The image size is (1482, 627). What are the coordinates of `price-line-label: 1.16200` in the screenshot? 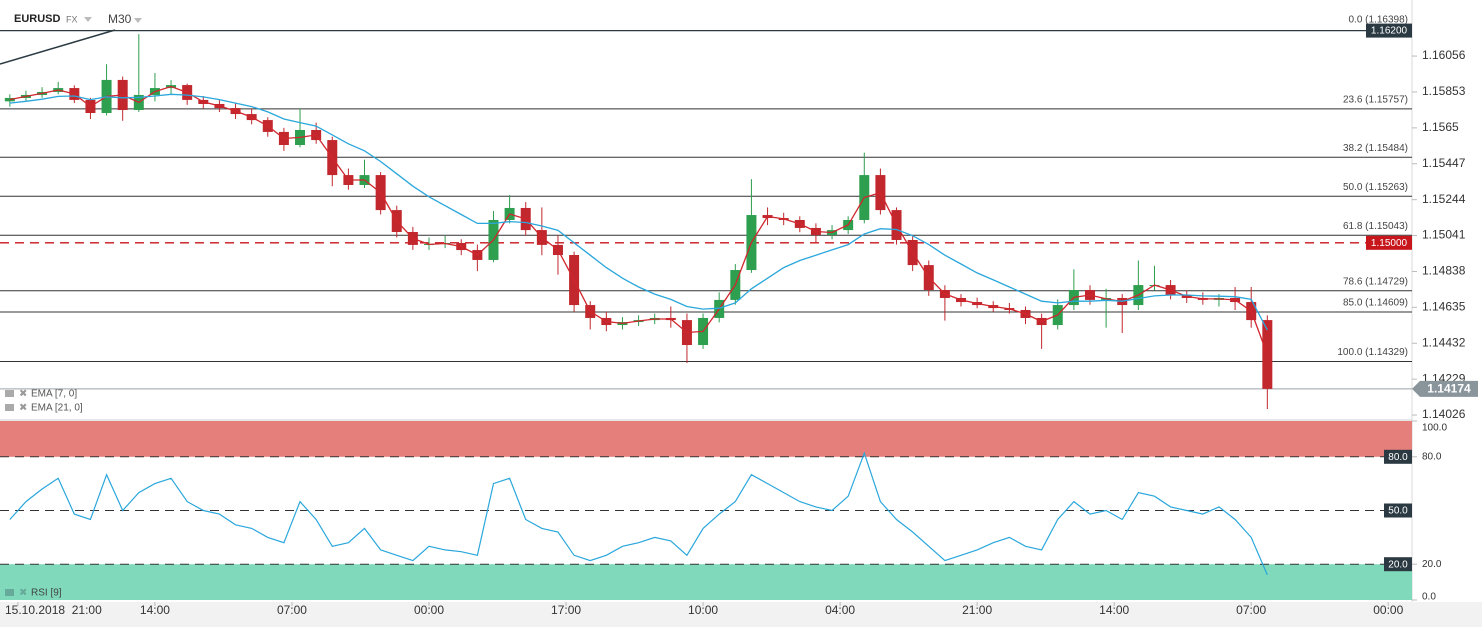 It's located at (1389, 31).